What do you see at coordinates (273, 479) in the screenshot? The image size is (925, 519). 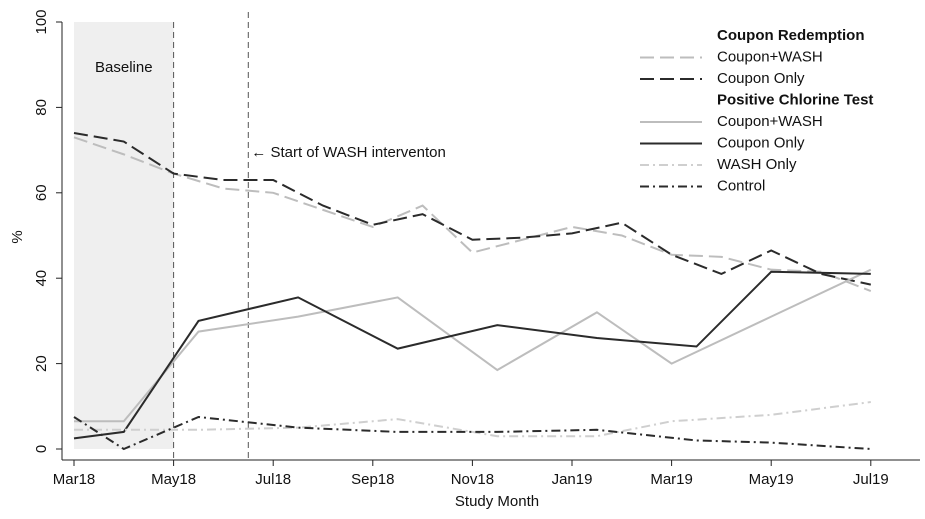 I see `x-tick-label: Jul18` at bounding box center [273, 479].